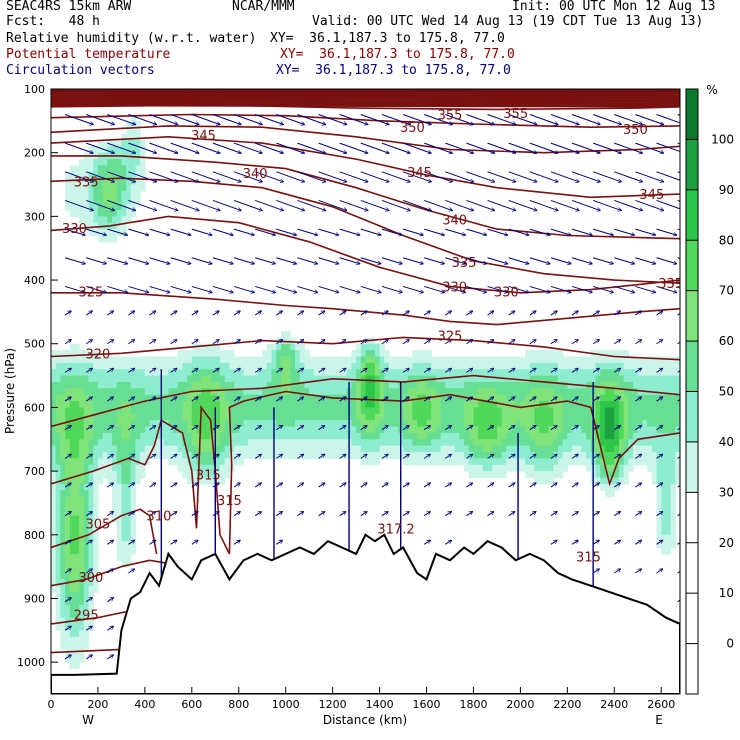 The width and height of the screenshot is (740, 740). I want to click on model-name: SEAC4RS 15km ARW, so click(69, 7).